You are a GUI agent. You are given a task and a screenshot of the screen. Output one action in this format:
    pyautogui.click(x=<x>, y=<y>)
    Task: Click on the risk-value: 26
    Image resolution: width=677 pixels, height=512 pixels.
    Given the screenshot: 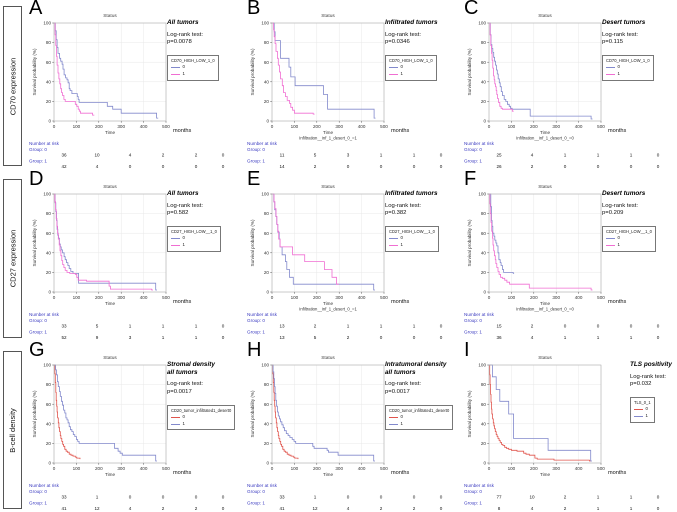 What is the action you would take?
    pyautogui.click(x=499, y=166)
    